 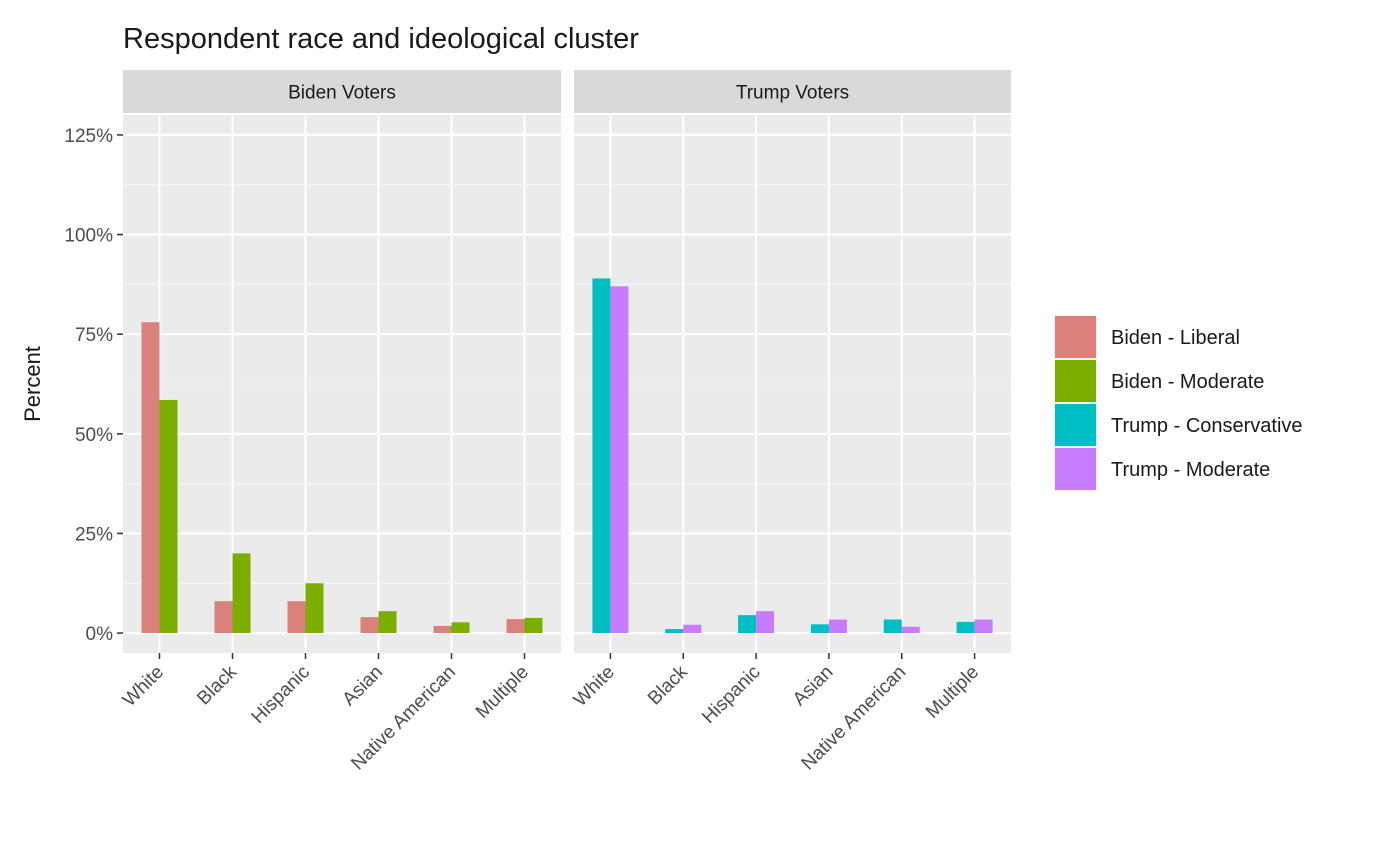 I want to click on bar-biden-voters-biden-liberal-asian, so click(x=369, y=625).